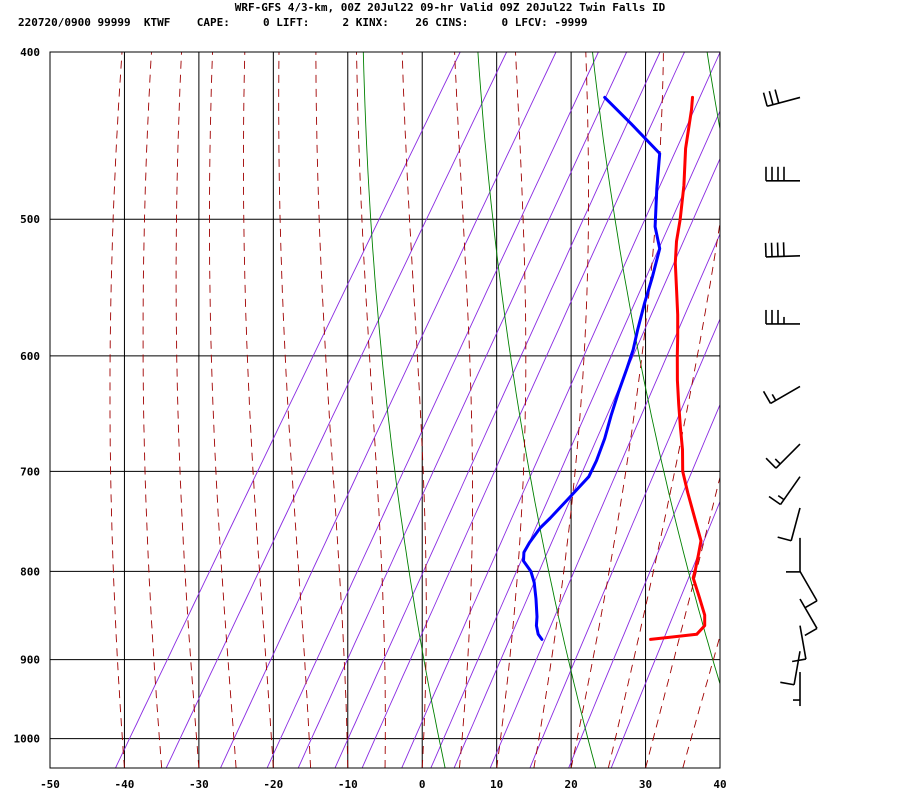 This screenshot has width=900, height=800. I want to click on wind-barbs, so click(790, 398).